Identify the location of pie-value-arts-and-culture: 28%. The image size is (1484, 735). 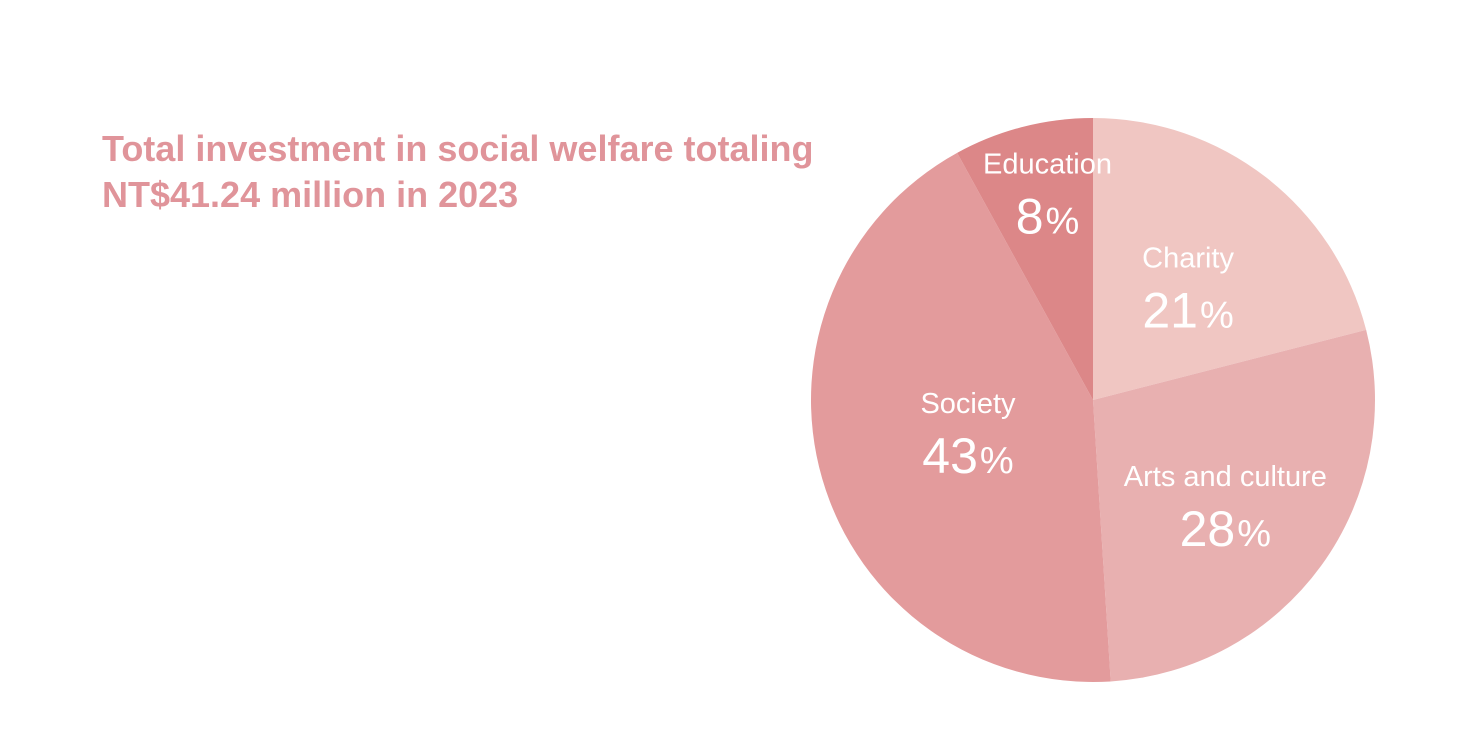
(1225, 529).